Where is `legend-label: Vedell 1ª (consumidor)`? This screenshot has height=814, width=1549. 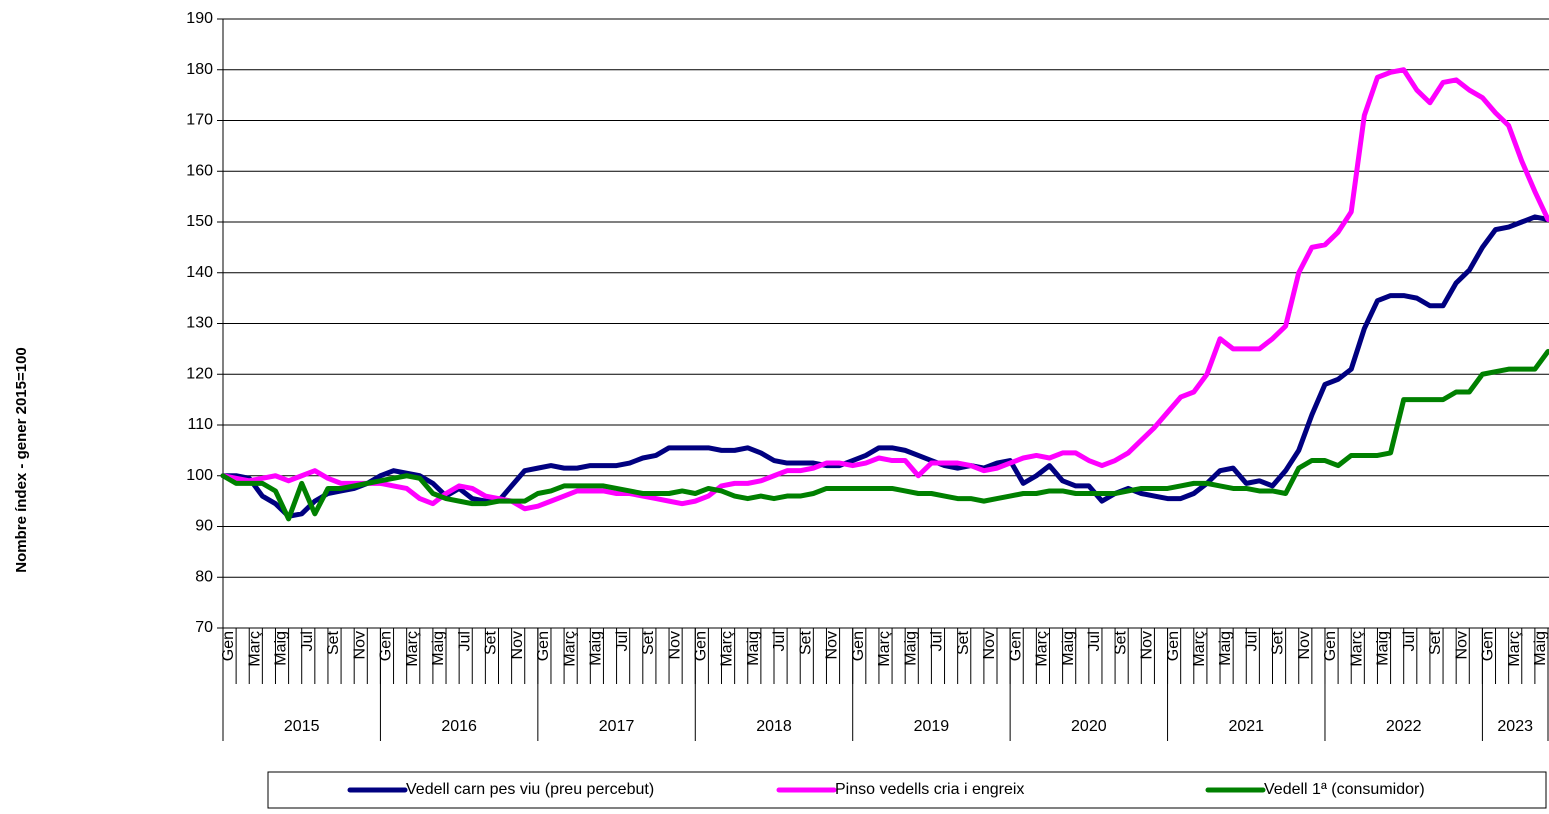
legend-label: Vedell 1ª (consumidor) is located at coordinates (1344, 789).